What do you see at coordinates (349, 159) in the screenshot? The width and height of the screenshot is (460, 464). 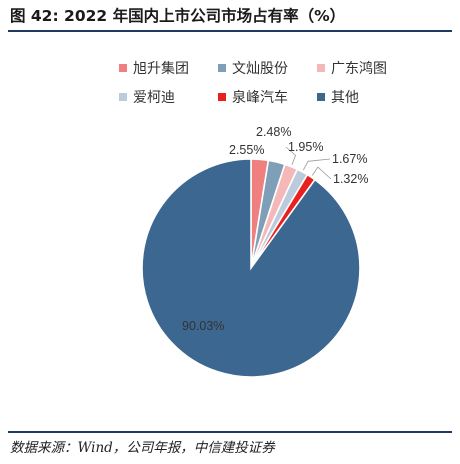 I see `data-label-3: 1.67%` at bounding box center [349, 159].